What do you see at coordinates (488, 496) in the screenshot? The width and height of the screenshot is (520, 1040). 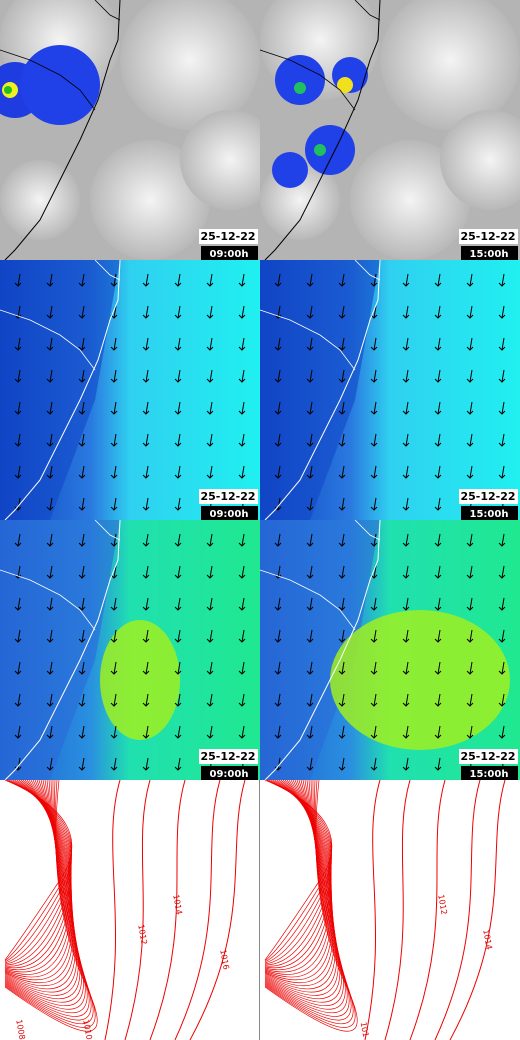 I see `date-box` at bounding box center [488, 496].